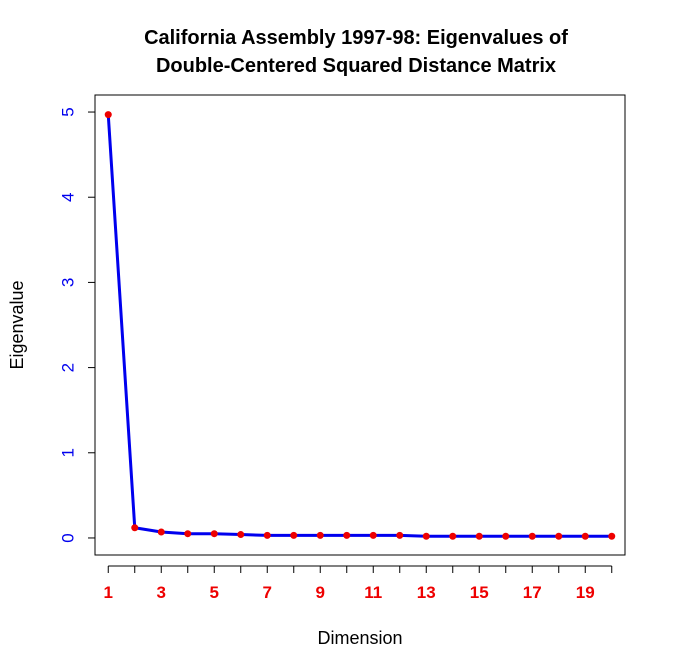 This screenshot has width=673, height=672. What do you see at coordinates (479, 592) in the screenshot?
I see `x-tick-label: 15` at bounding box center [479, 592].